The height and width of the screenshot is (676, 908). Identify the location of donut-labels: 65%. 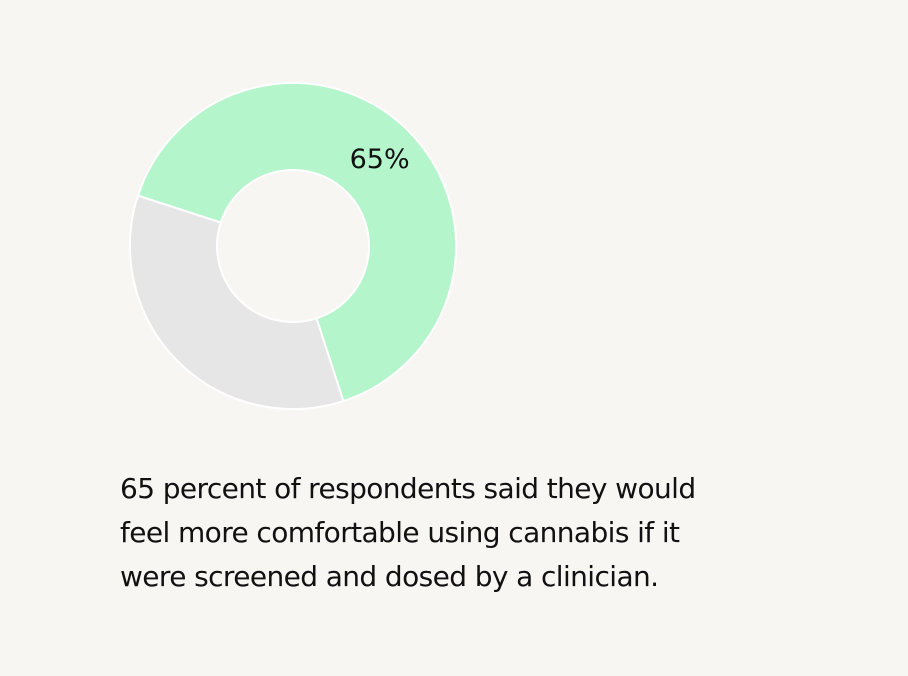
(380, 159).